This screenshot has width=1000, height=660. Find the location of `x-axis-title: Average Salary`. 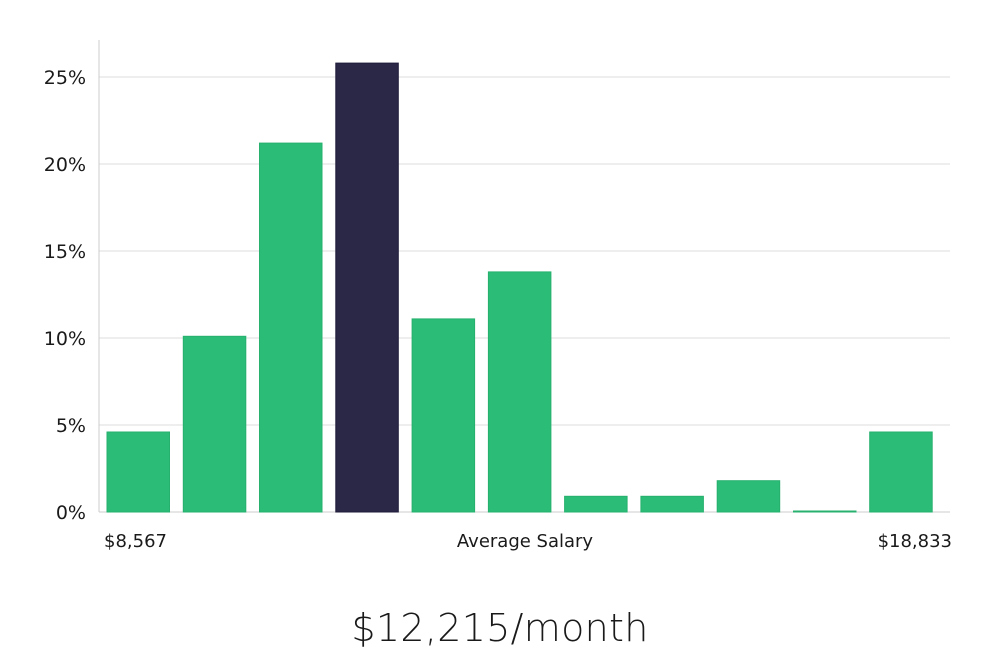

x-axis-title: Average Salary is located at coordinates (525, 541).